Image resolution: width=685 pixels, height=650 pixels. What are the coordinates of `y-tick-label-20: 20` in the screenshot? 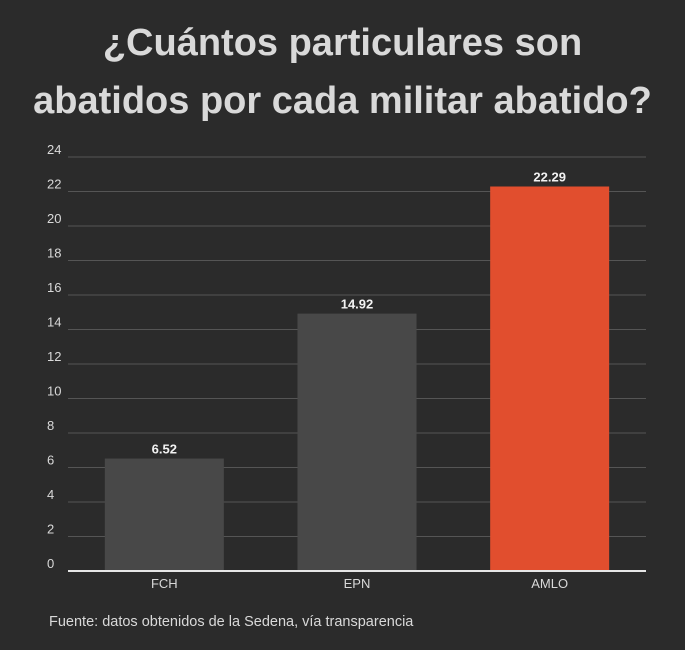 It's located at (54, 218).